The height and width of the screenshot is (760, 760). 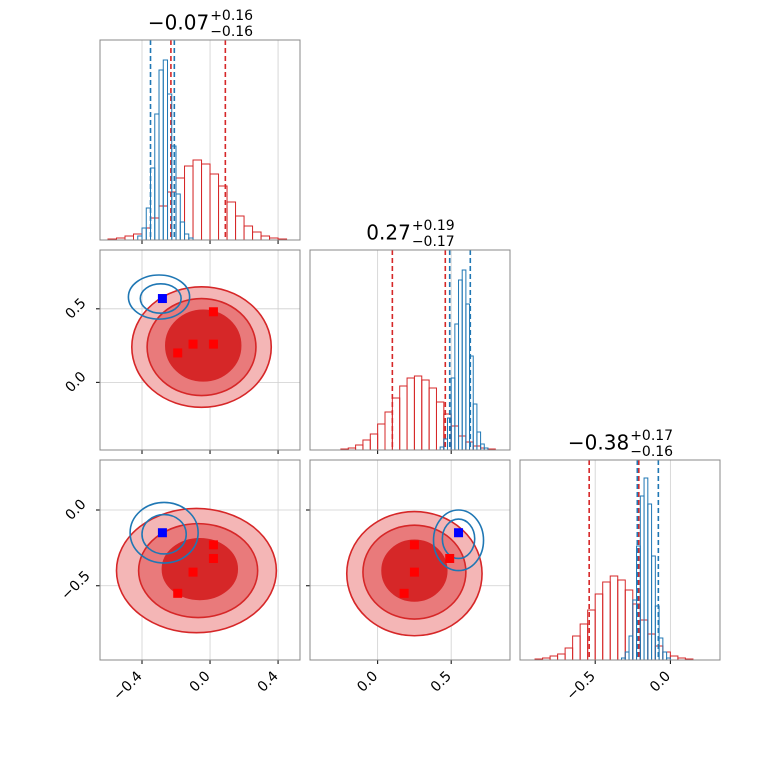 What do you see at coordinates (388, 233) in the screenshot?
I see `panel-title: 0.27` at bounding box center [388, 233].